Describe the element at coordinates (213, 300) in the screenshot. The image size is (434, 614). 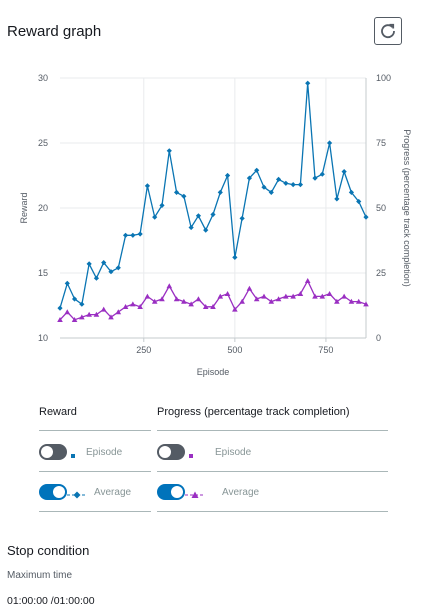
I see `series-line-progress` at that location.